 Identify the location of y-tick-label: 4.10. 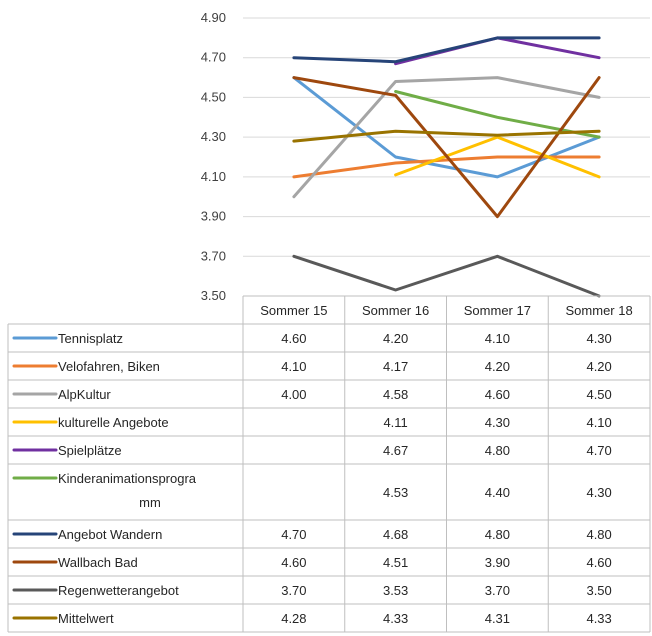
(213, 176).